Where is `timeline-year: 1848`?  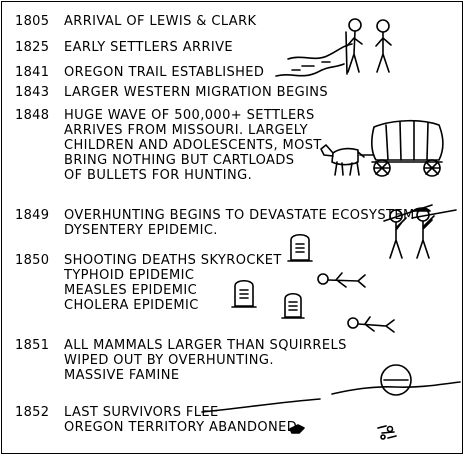 timeline-year: 1848 is located at coordinates (32, 115).